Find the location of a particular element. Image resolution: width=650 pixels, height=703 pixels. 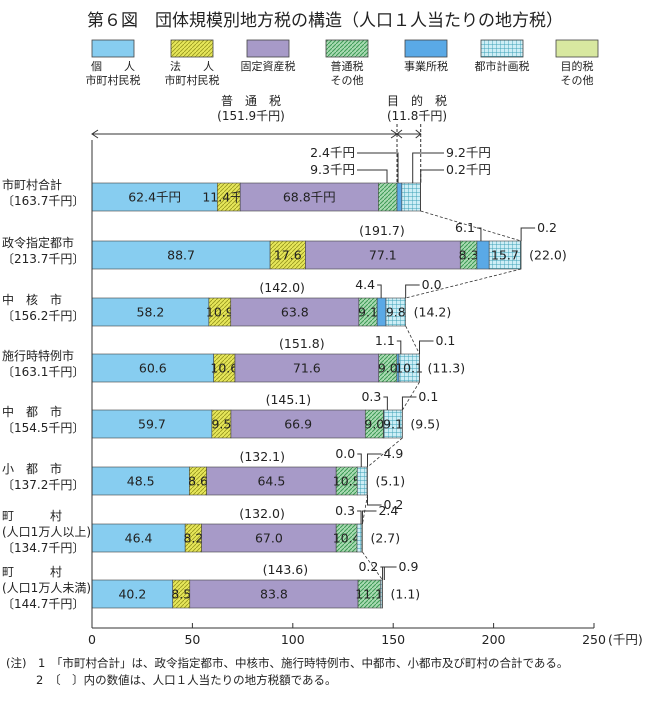

data-label-kojin: 58.2 is located at coordinates (151, 312).